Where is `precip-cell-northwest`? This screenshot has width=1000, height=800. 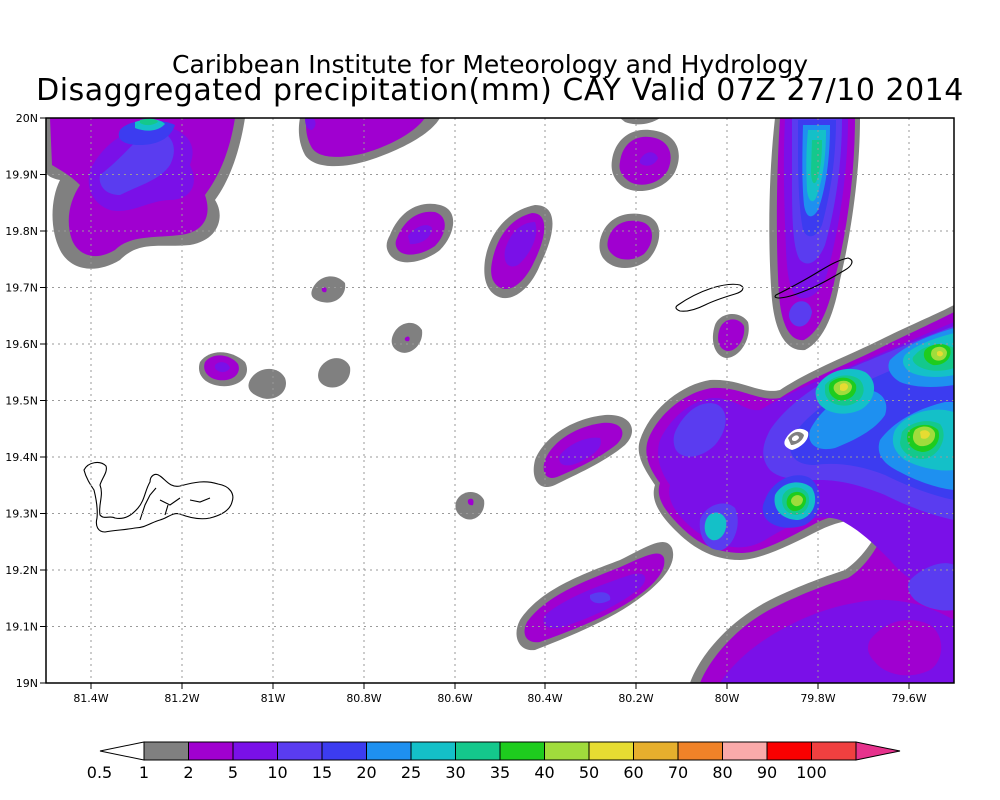
precip-cell-northwest is located at coordinates (145, 193).